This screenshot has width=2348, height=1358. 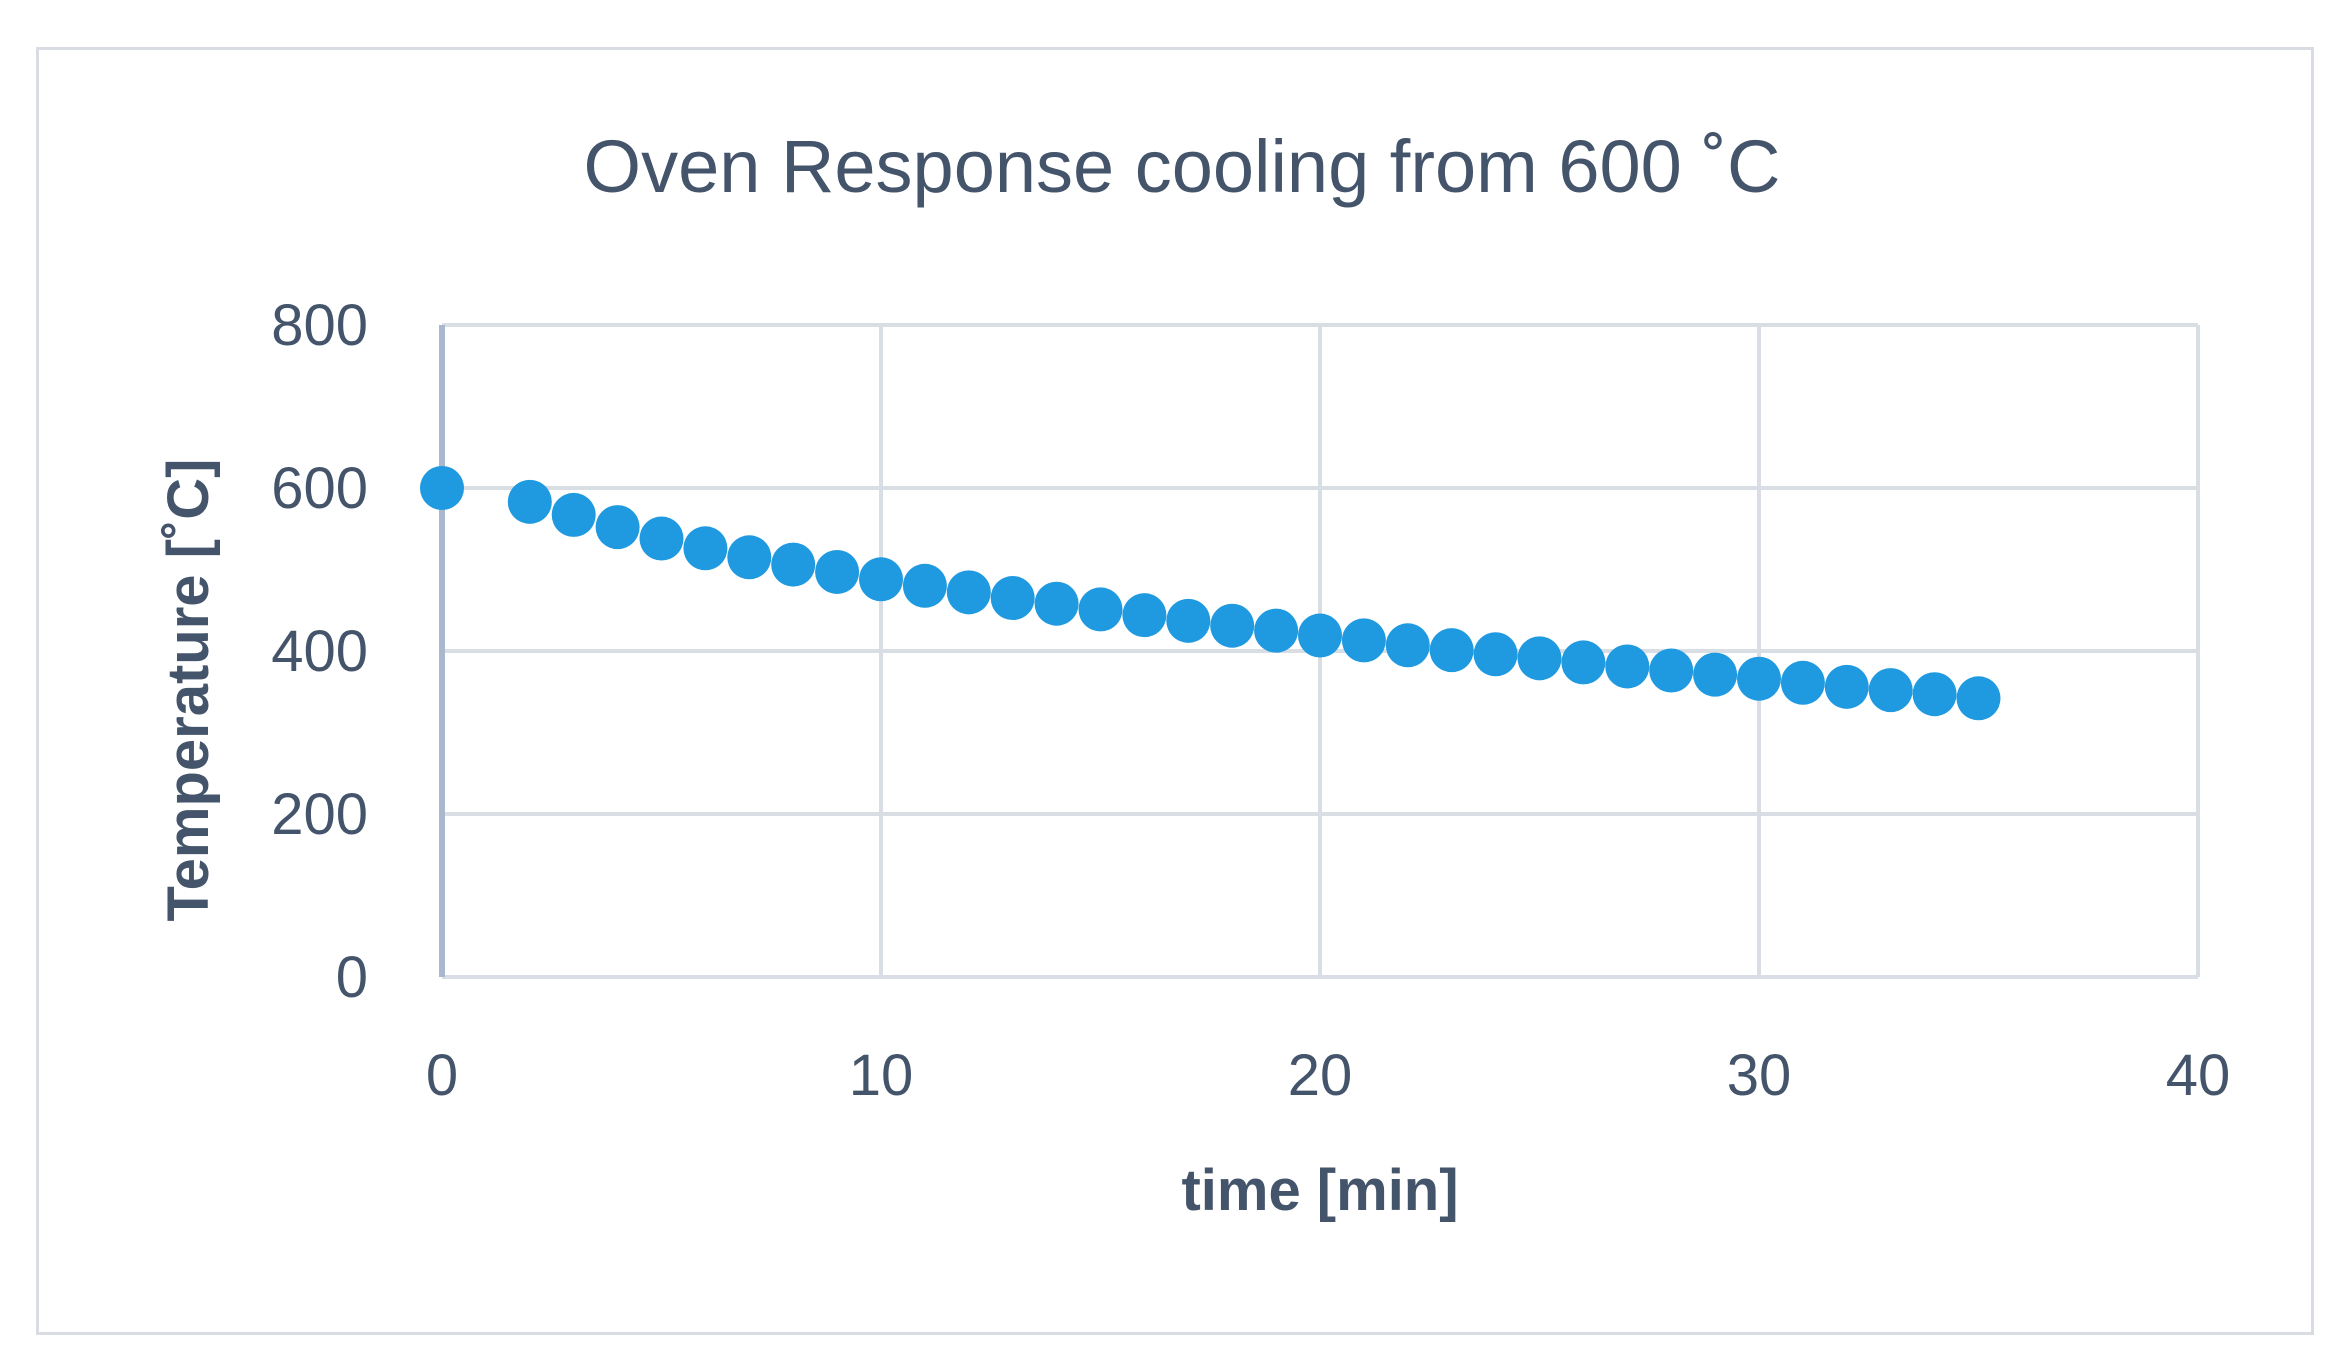 I want to click on y-tick-label-1: 200, so click(x=319, y=814).